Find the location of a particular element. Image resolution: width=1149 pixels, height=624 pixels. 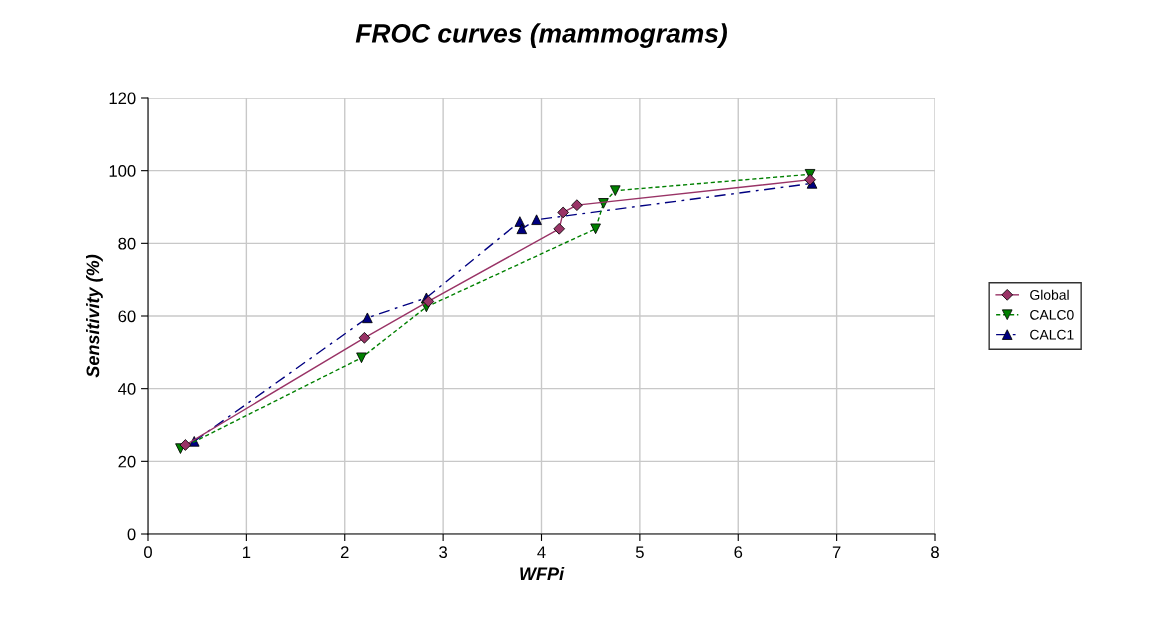

y-axis-title: Sensitivity (%) is located at coordinates (94, 316).